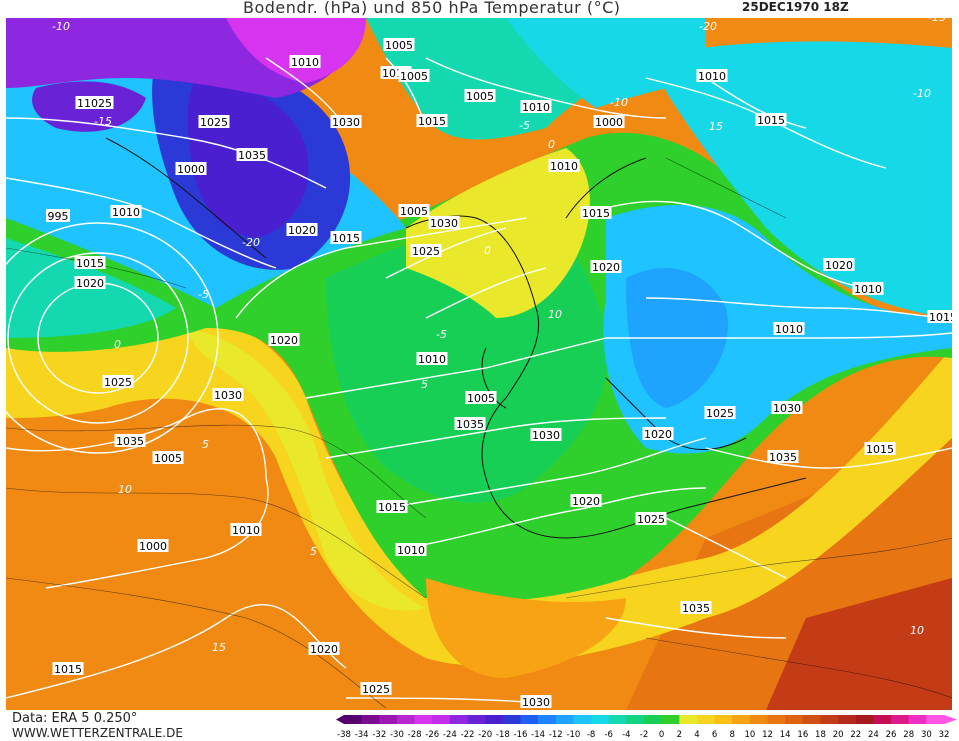 Image resolution: width=959 pixels, height=741 pixels. What do you see at coordinates (591, 734) in the screenshot?
I see `colorbar-tick-label: -8` at bounding box center [591, 734].